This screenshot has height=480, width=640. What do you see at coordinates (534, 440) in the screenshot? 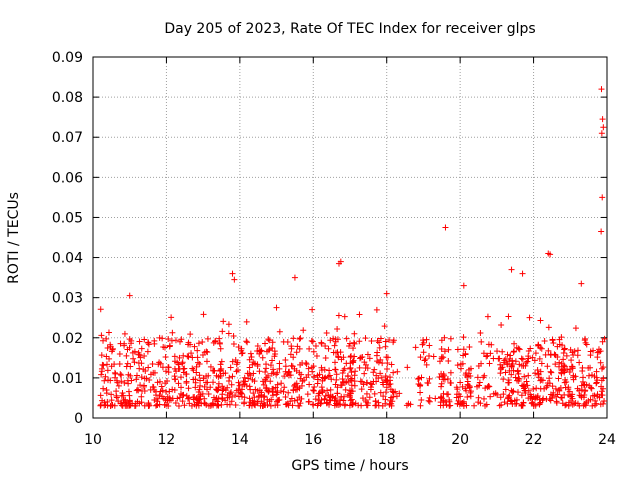
I see `x-tick-label: 22` at bounding box center [534, 440].